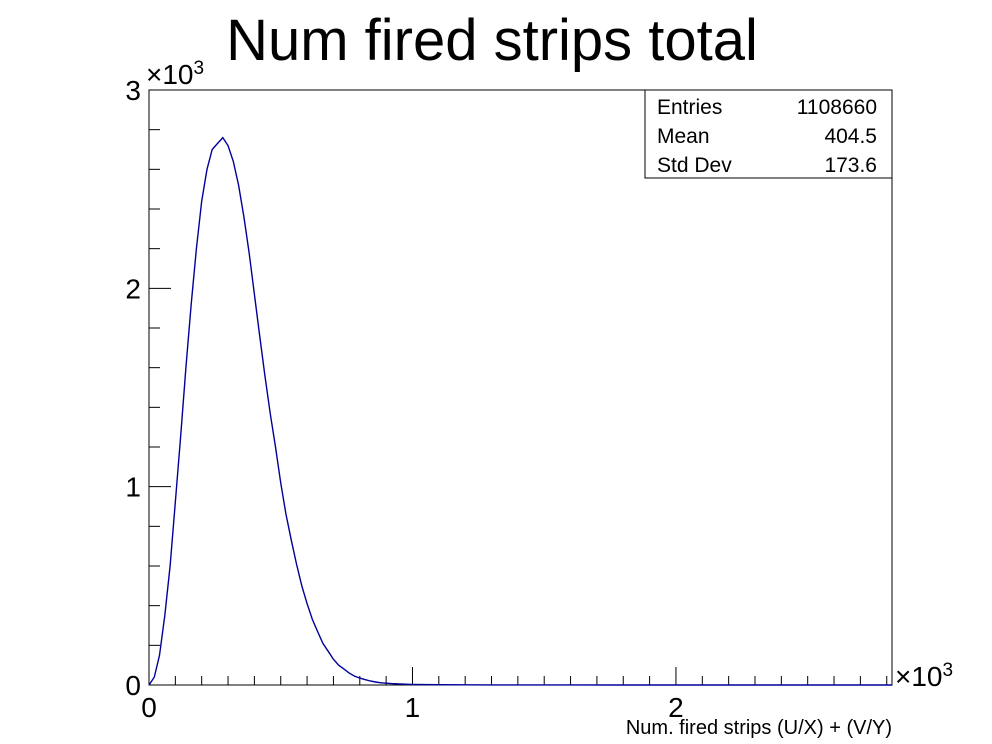 The height and width of the screenshot is (744, 992). What do you see at coordinates (759, 728) in the screenshot?
I see `x-axis-title: Num. fired strips (U/X) + (V/Y)` at bounding box center [759, 728].